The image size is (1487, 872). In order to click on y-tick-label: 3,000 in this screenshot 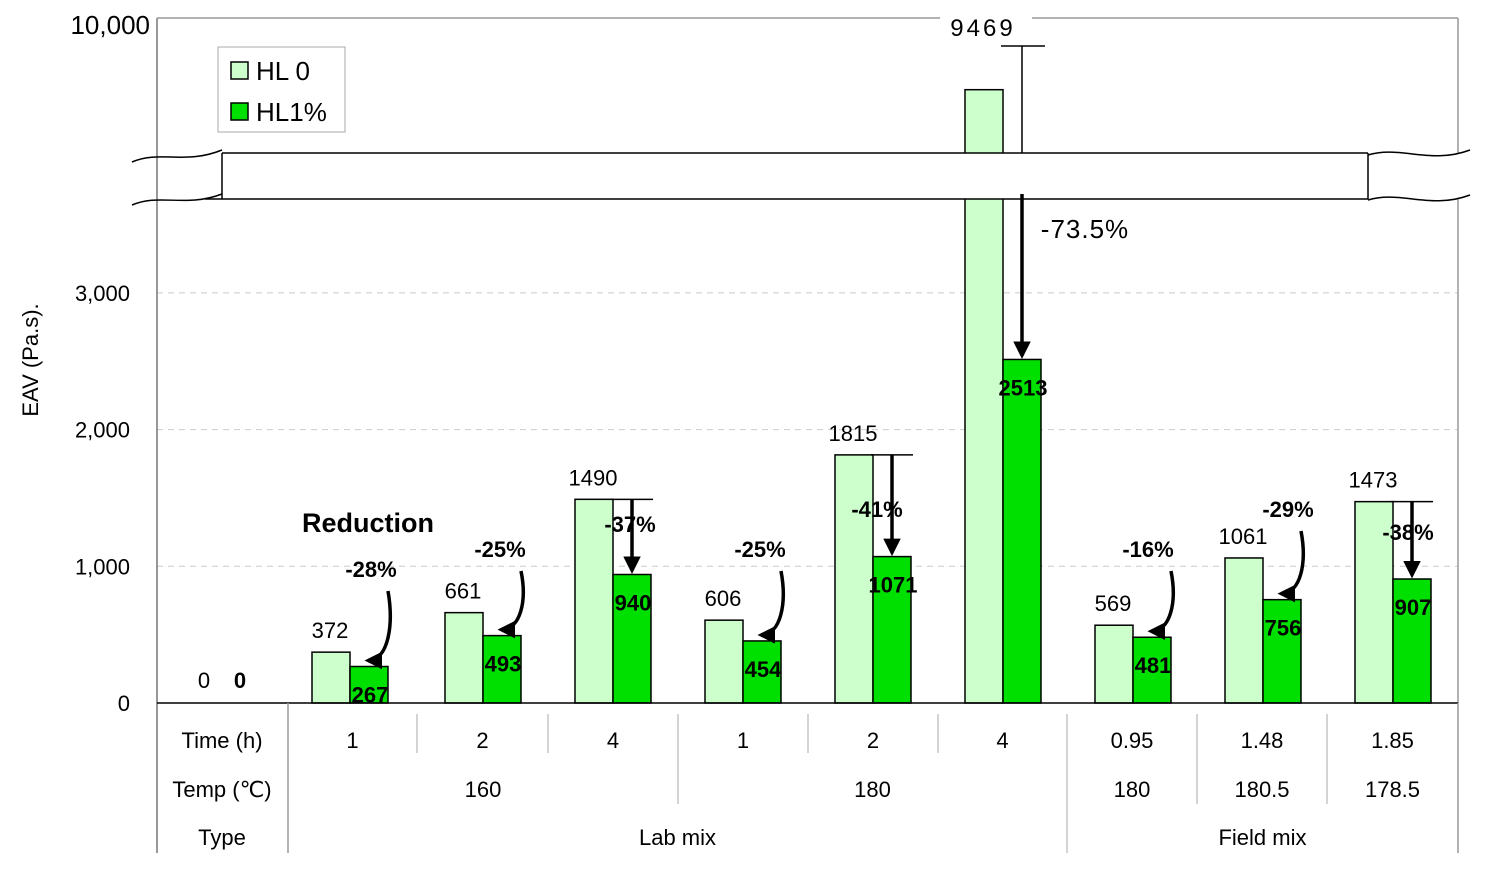, I will do `click(102, 293)`.